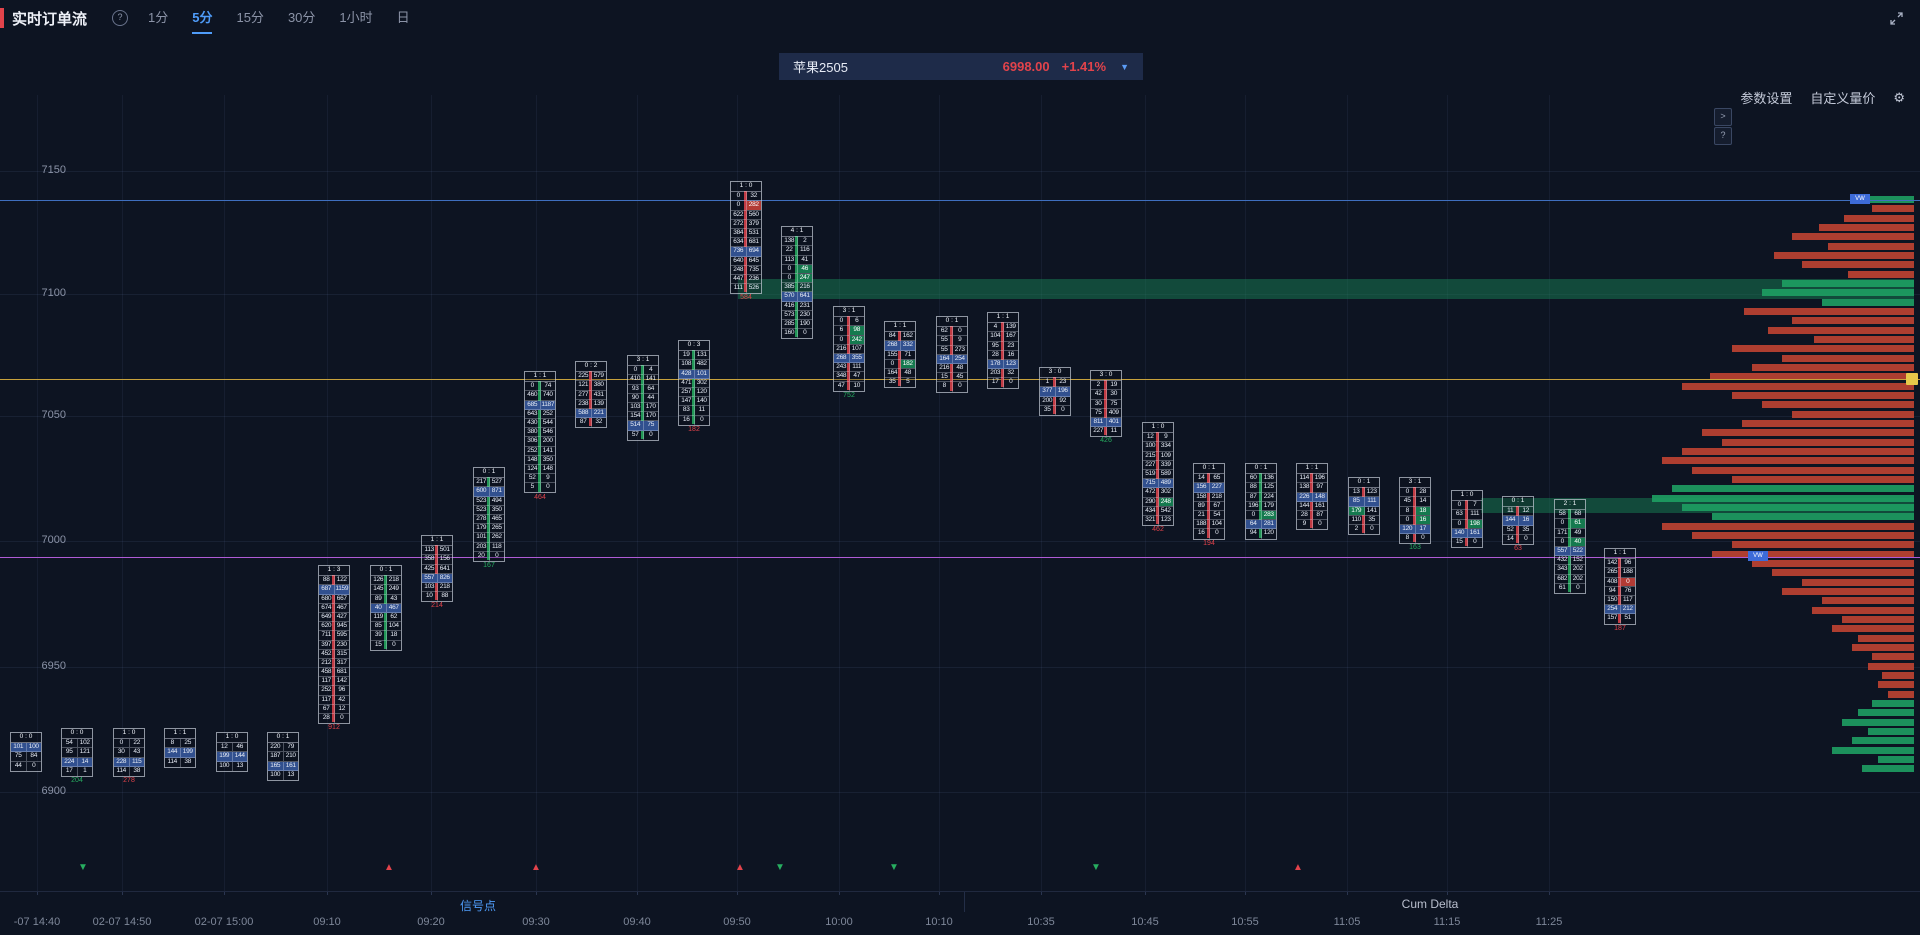  I want to click on volume-cell: 514, so click(636, 425).